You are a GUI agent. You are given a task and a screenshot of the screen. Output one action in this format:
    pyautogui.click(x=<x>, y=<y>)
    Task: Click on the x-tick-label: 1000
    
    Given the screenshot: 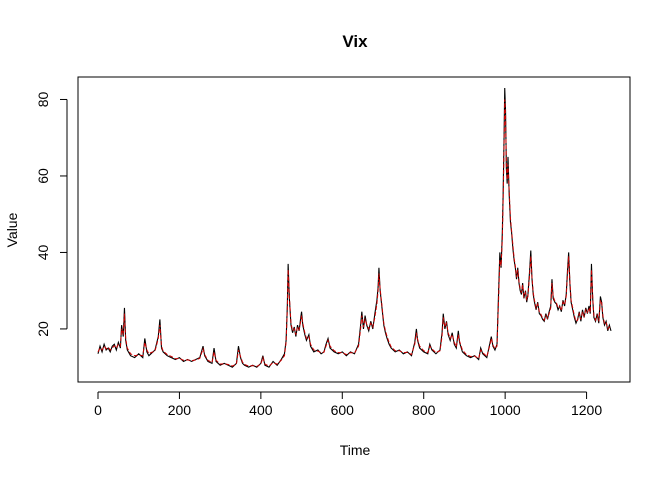 What is the action you would take?
    pyautogui.click(x=505, y=410)
    